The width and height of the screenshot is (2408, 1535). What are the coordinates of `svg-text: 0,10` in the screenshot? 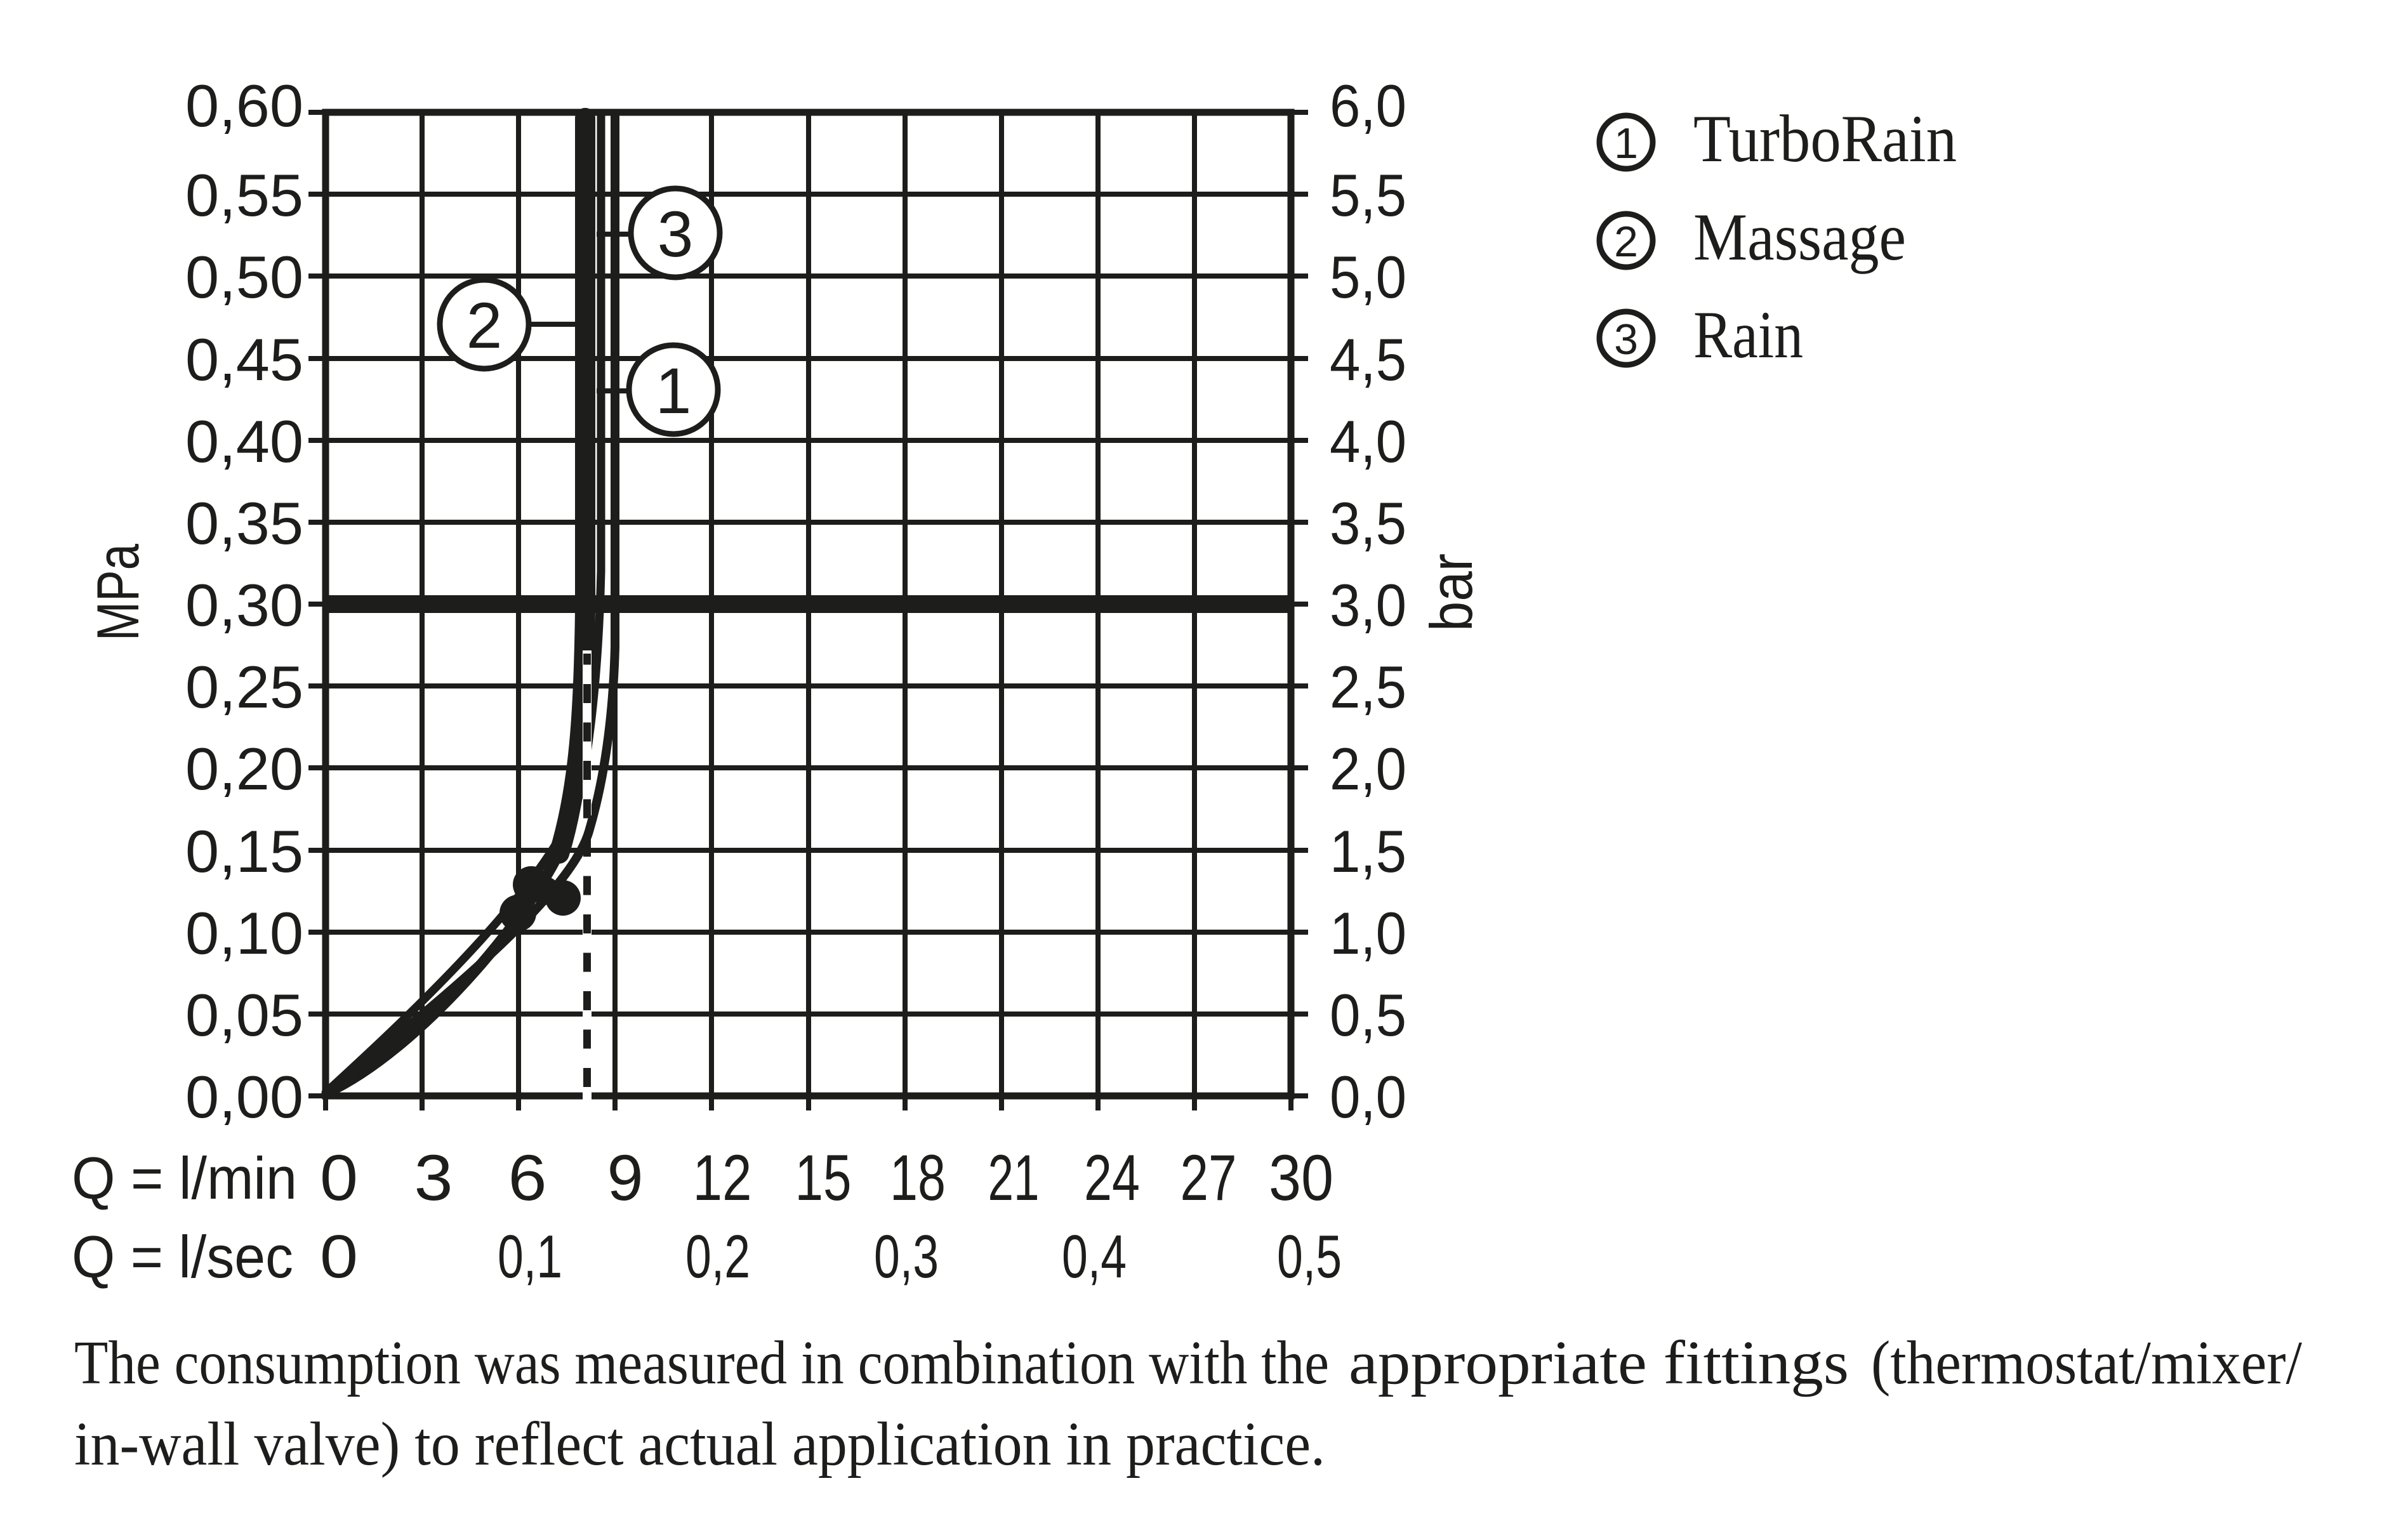 It's located at (244, 933).